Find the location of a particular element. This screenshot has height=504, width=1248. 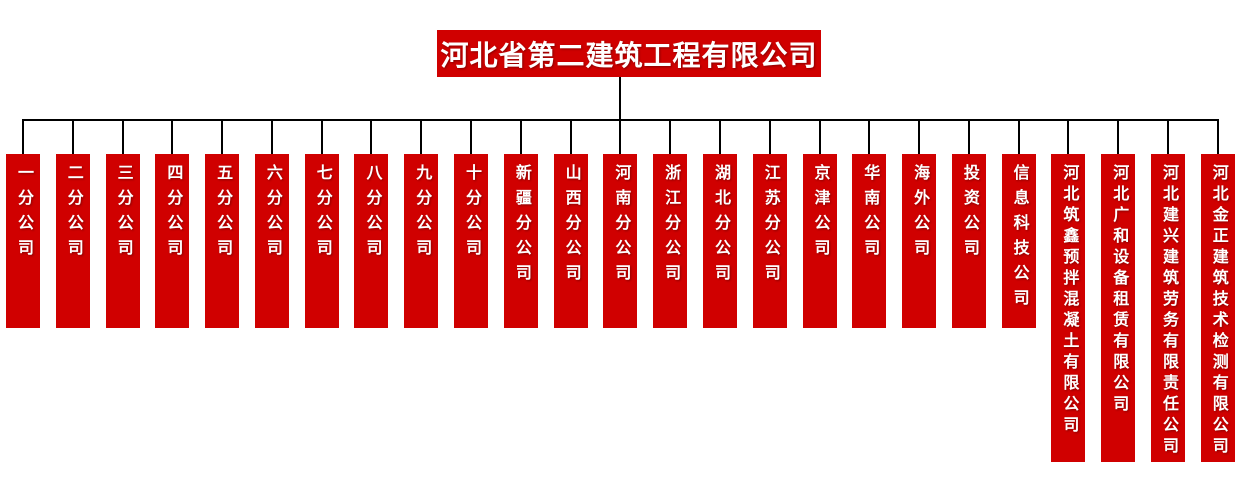

org-chart-node: 五分公司 is located at coordinates (222, 224).